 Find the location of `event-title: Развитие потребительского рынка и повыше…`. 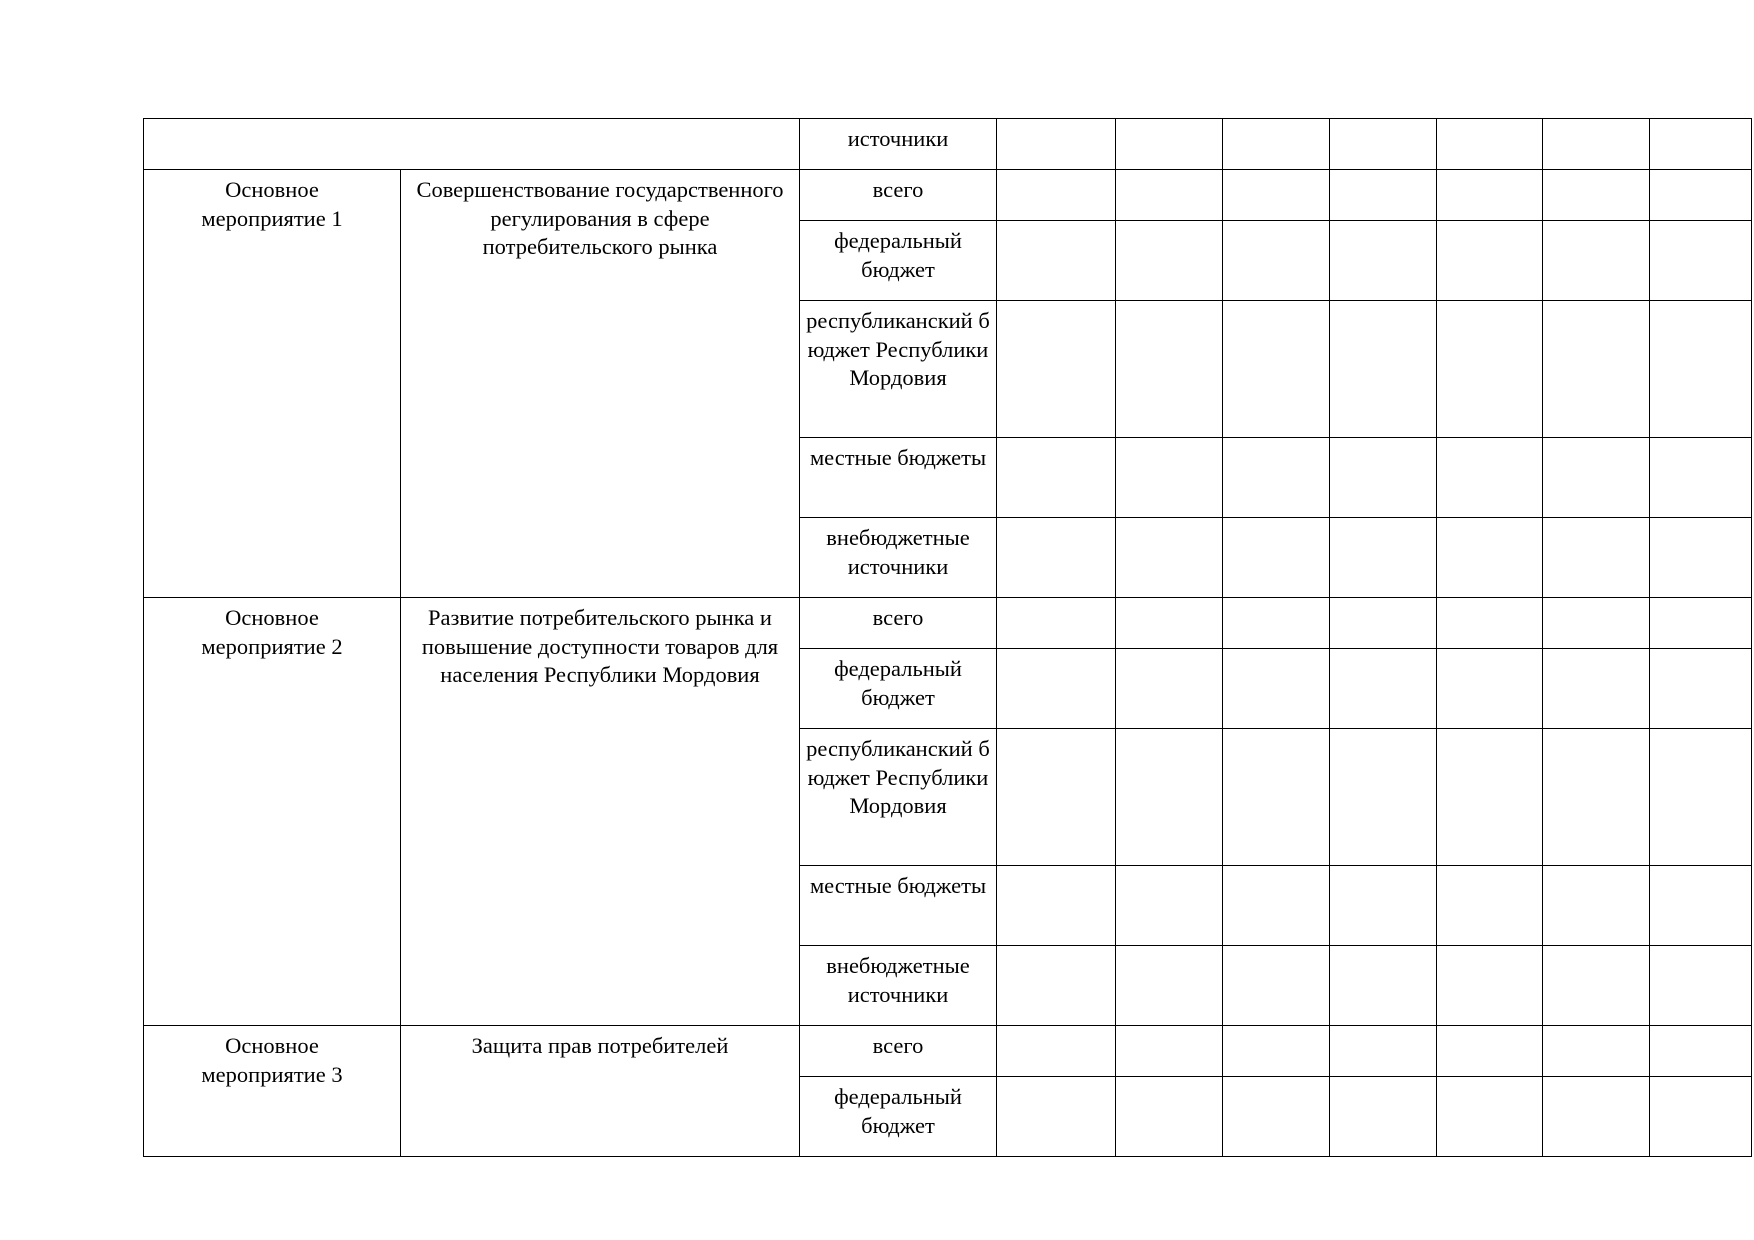

event-title: Развитие потребительского рынка и повыше… is located at coordinates (600, 811).